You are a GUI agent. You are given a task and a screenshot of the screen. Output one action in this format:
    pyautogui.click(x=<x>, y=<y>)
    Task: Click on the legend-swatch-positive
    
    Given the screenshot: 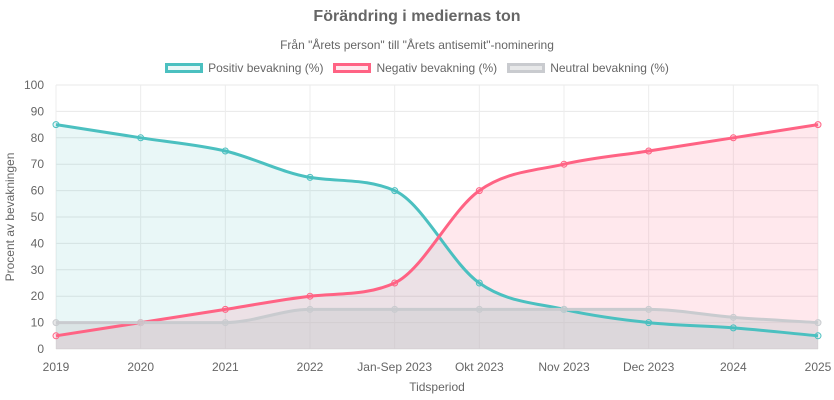 What is the action you would take?
    pyautogui.click(x=184, y=68)
    